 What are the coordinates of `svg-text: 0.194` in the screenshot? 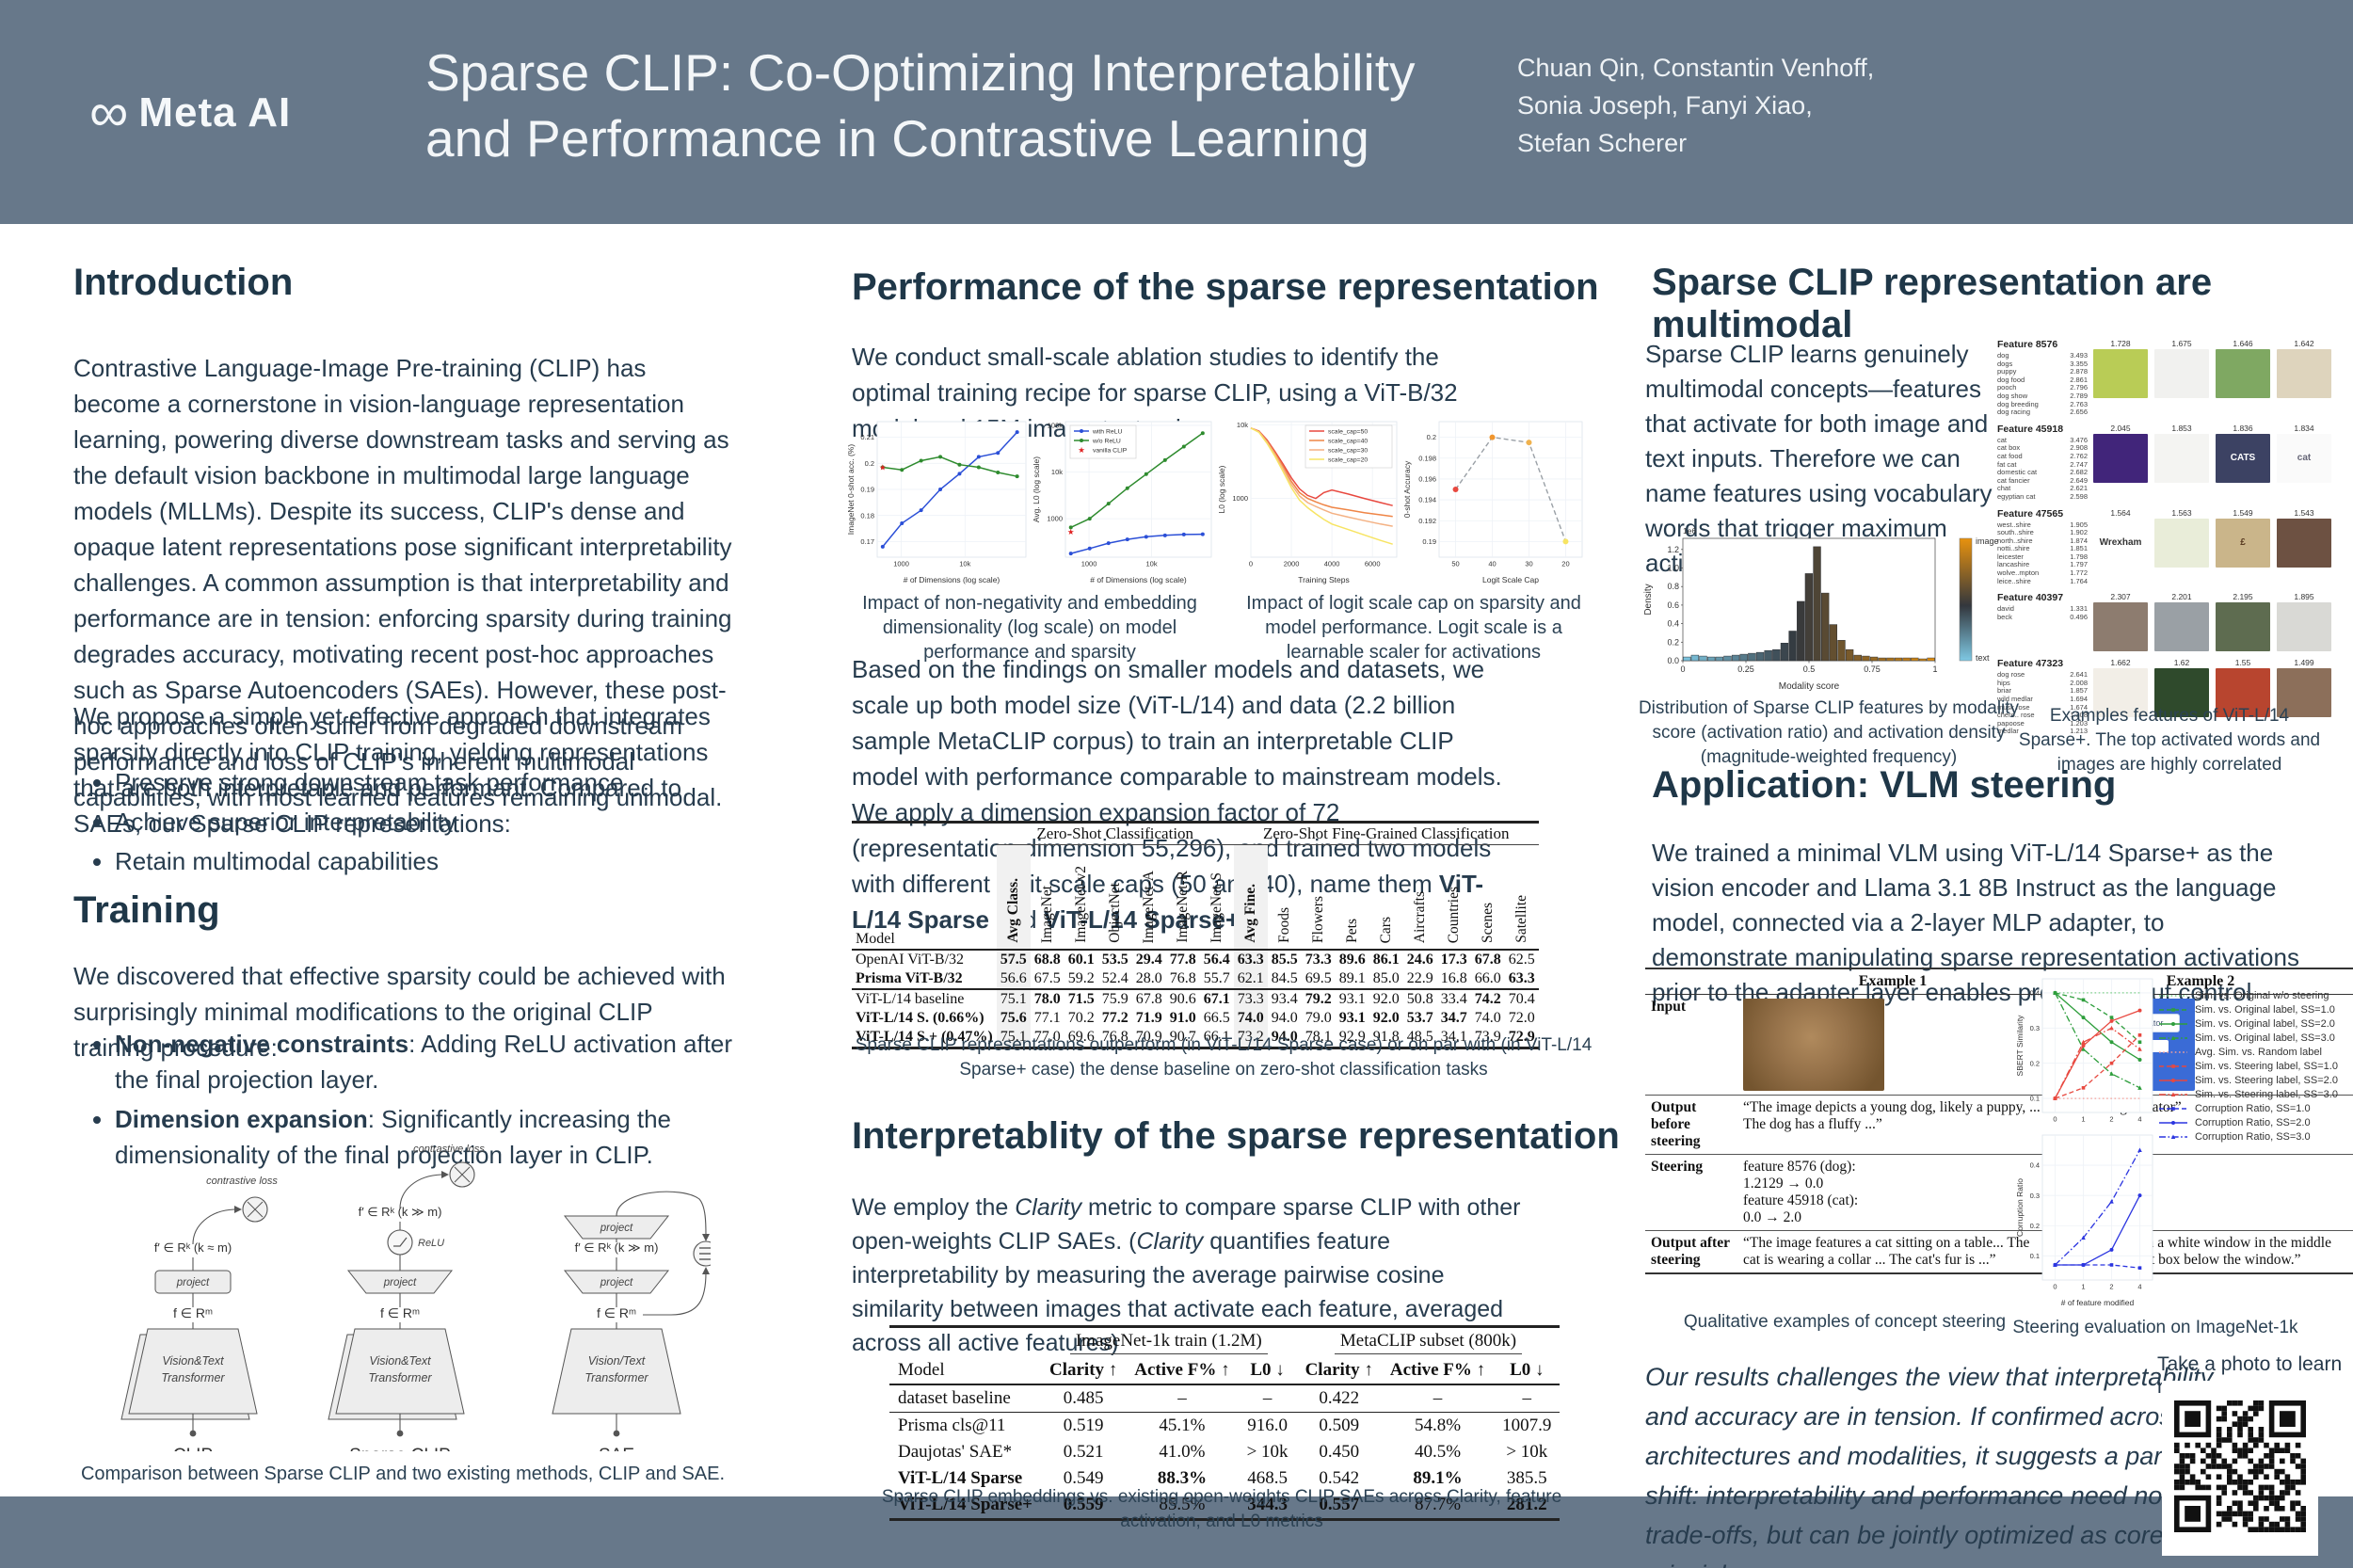 It's located at (1427, 500).